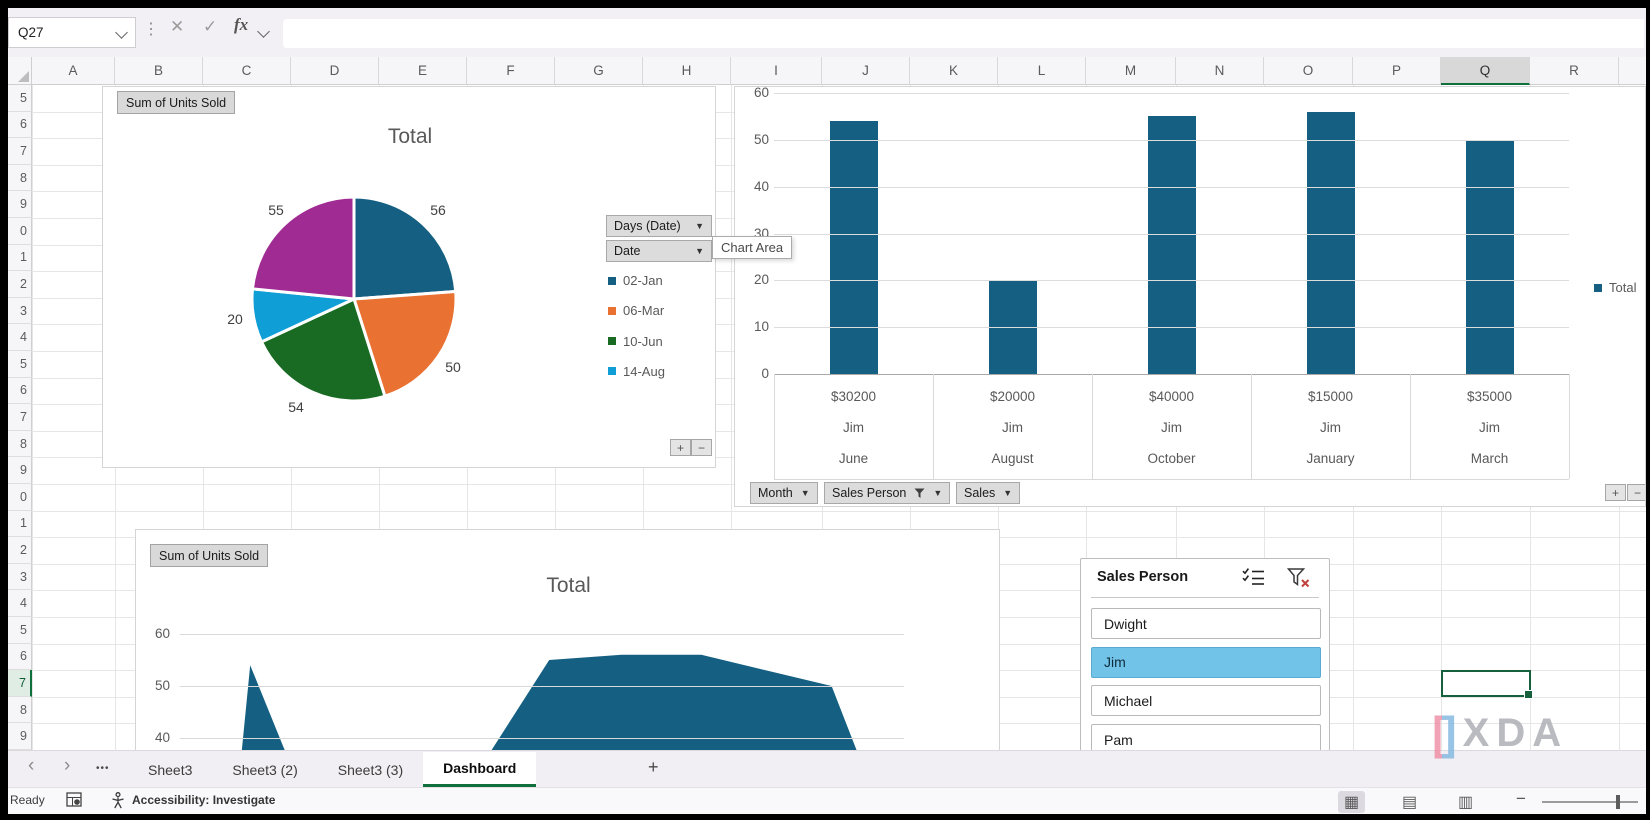  What do you see at coordinates (1410, 802) in the screenshot?
I see `page-layout-view-icon: ▤` at bounding box center [1410, 802].